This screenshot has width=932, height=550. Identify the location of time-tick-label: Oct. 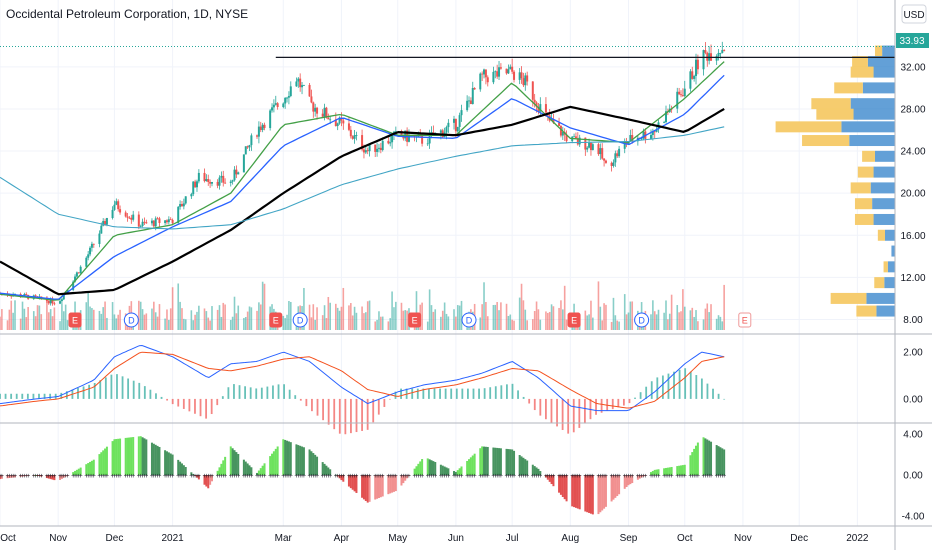
(8, 538).